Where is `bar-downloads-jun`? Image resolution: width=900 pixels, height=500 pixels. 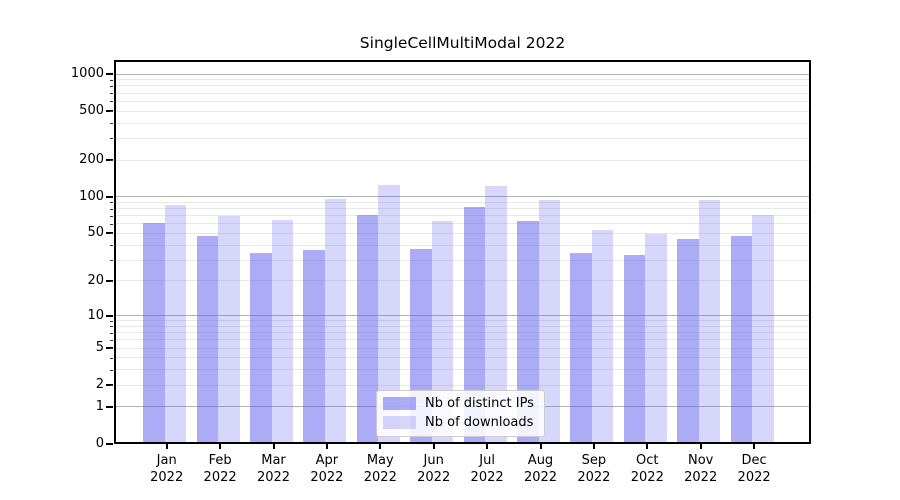
bar-downloads-jun is located at coordinates (442, 331).